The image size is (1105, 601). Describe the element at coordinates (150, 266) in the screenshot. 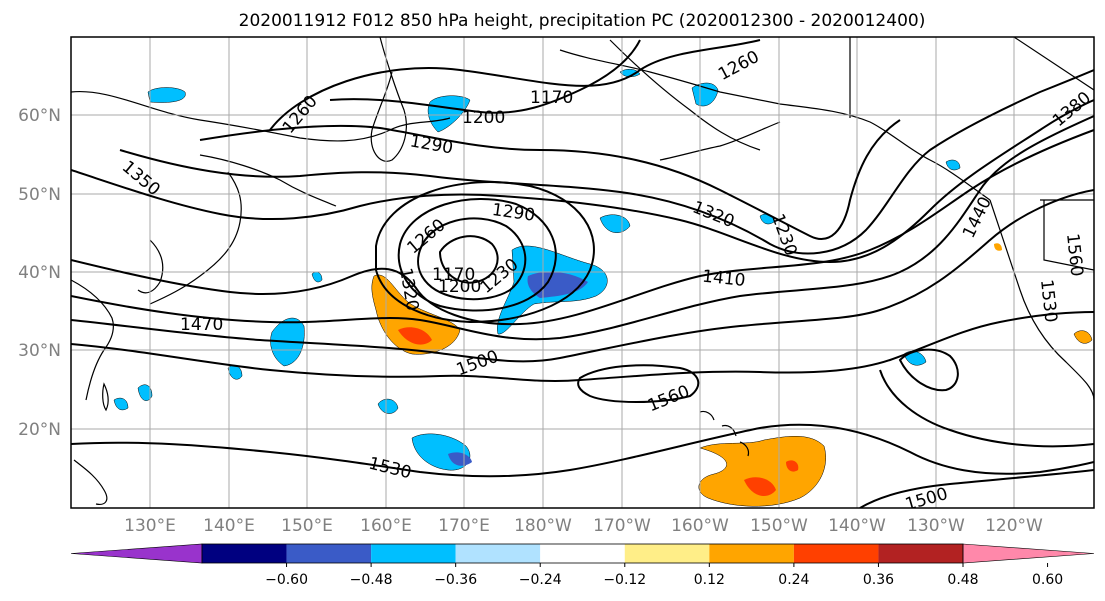

I see `coast-korea` at that location.